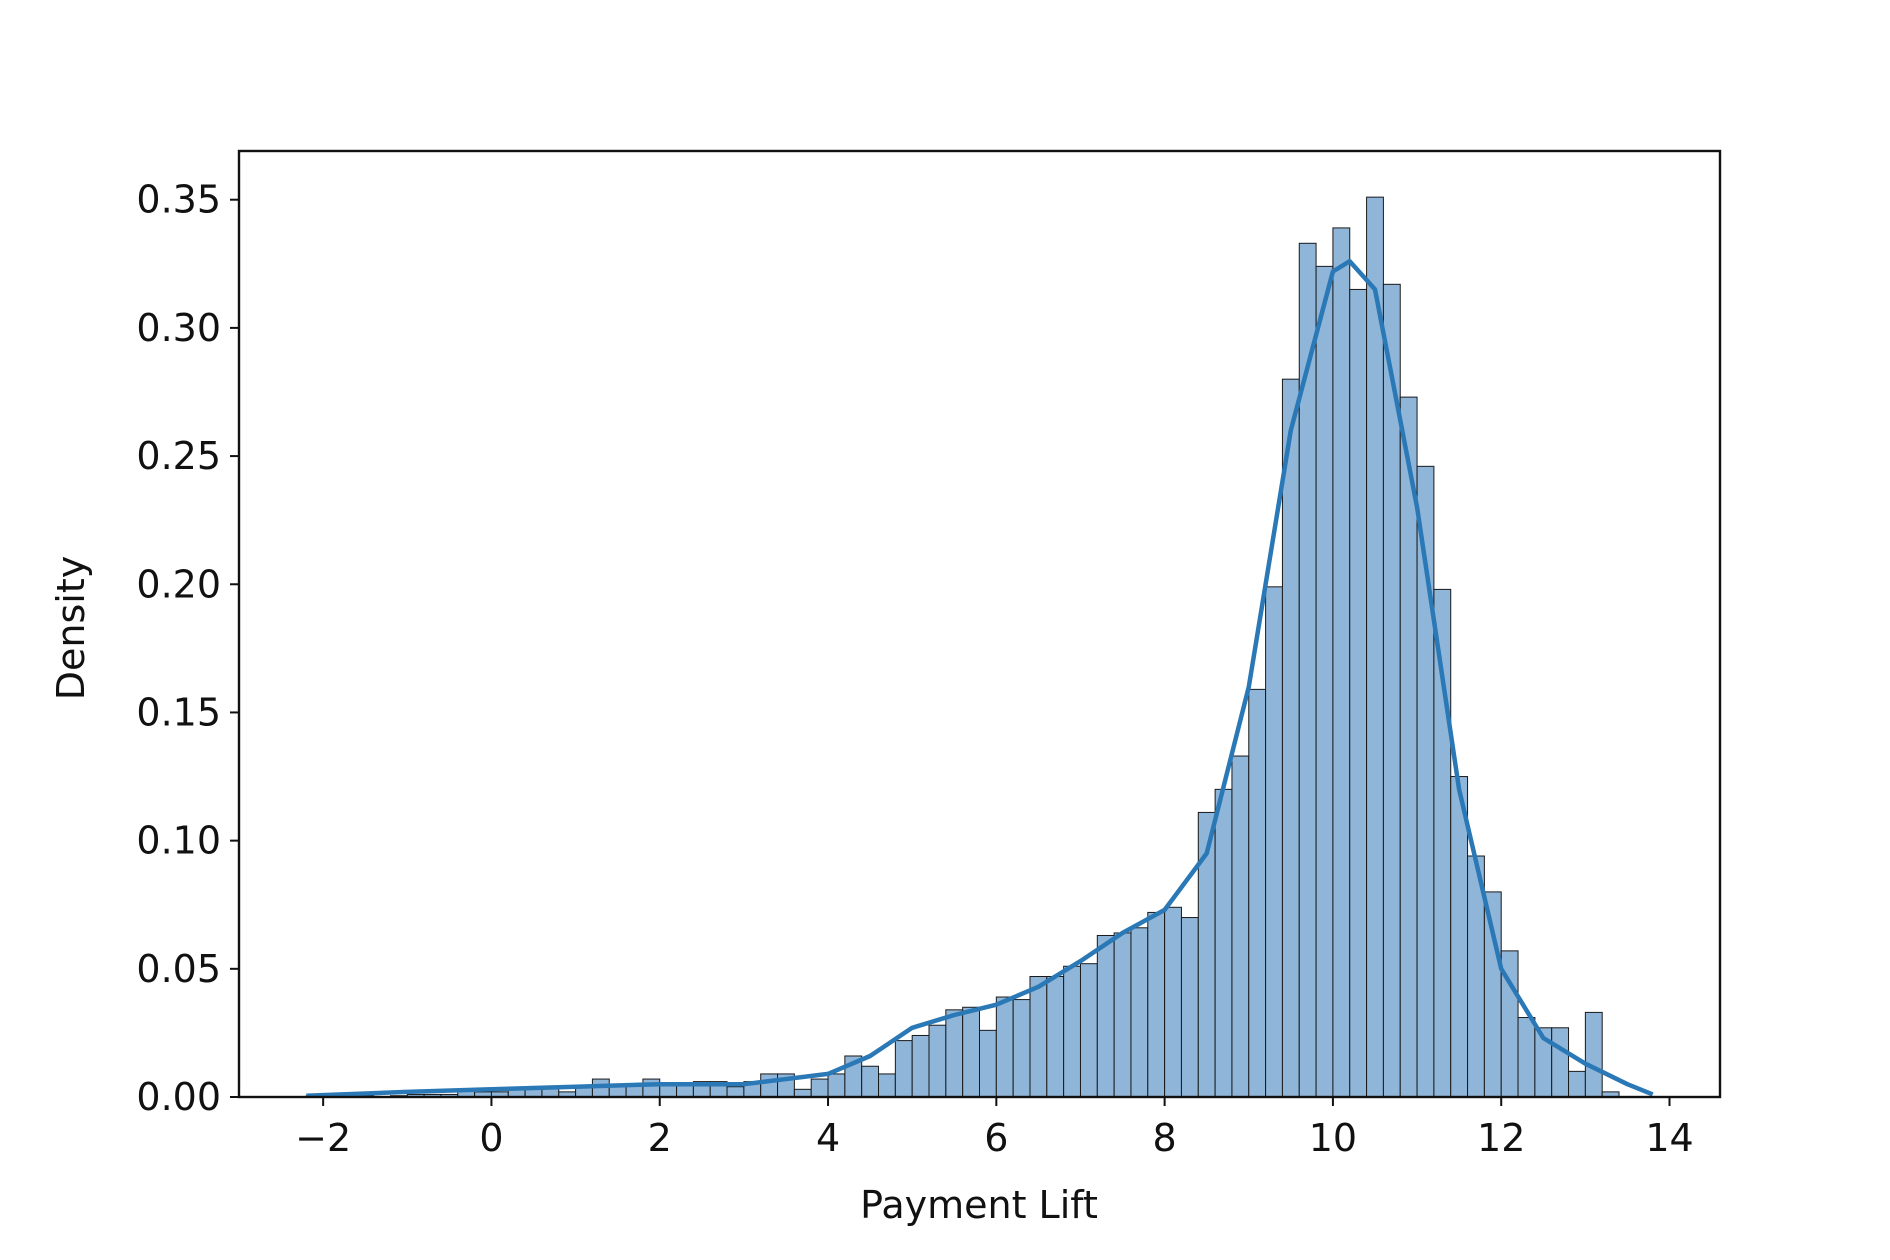 The height and width of the screenshot is (1260, 1890). What do you see at coordinates (178, 584) in the screenshot?
I see `y-tick-label: 0.20` at bounding box center [178, 584].